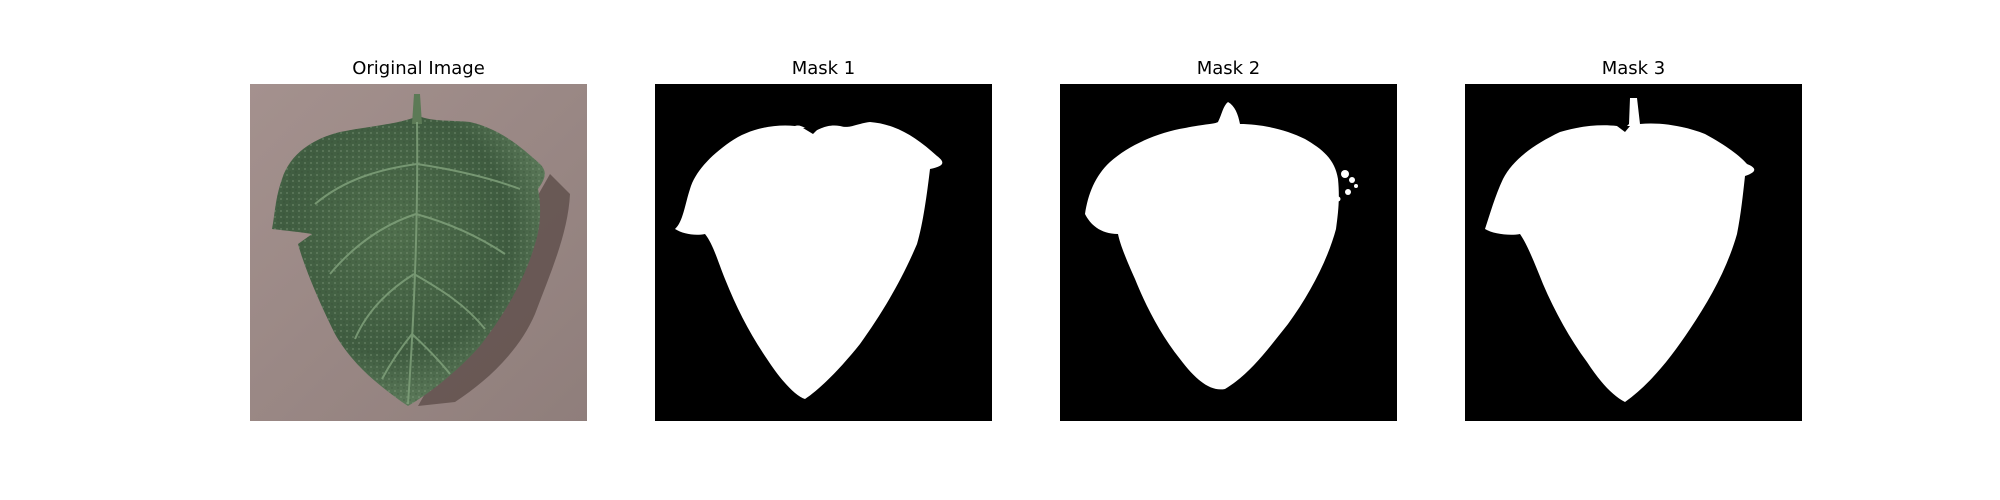  I want to click on mask-1-image, so click(823, 252).